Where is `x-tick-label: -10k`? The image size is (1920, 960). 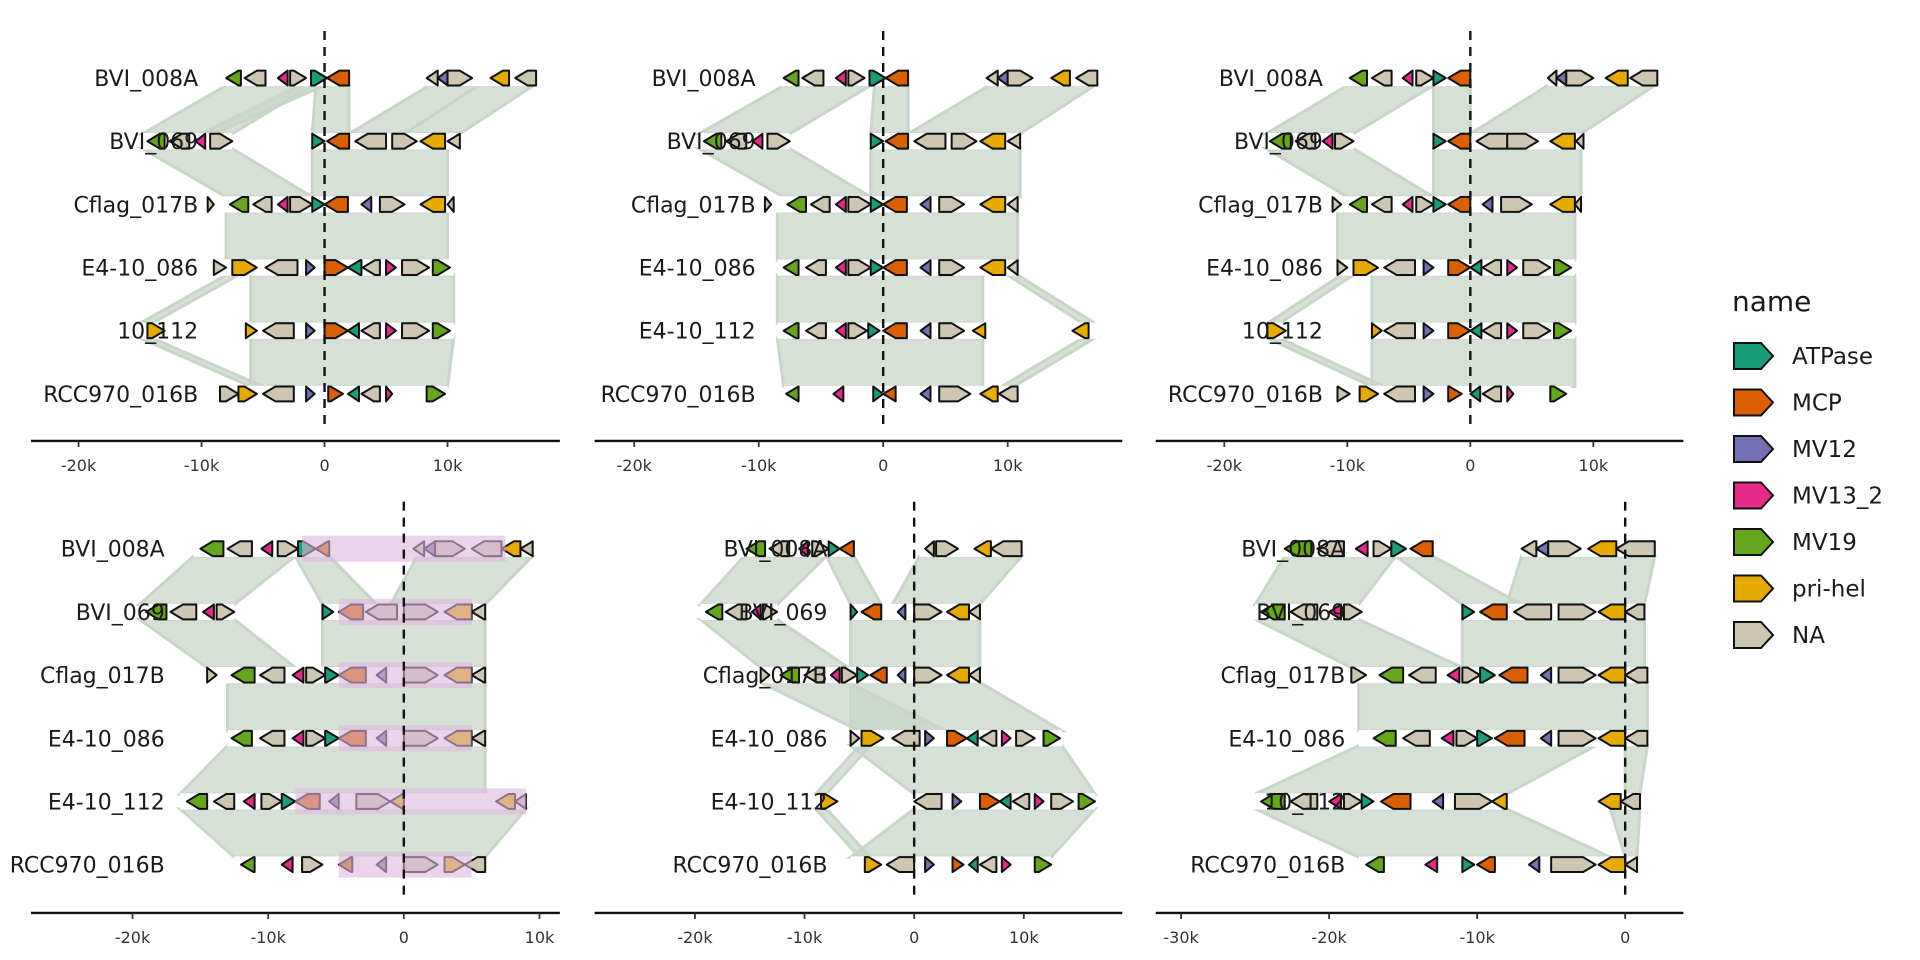 x-tick-label: -10k is located at coordinates (1348, 465).